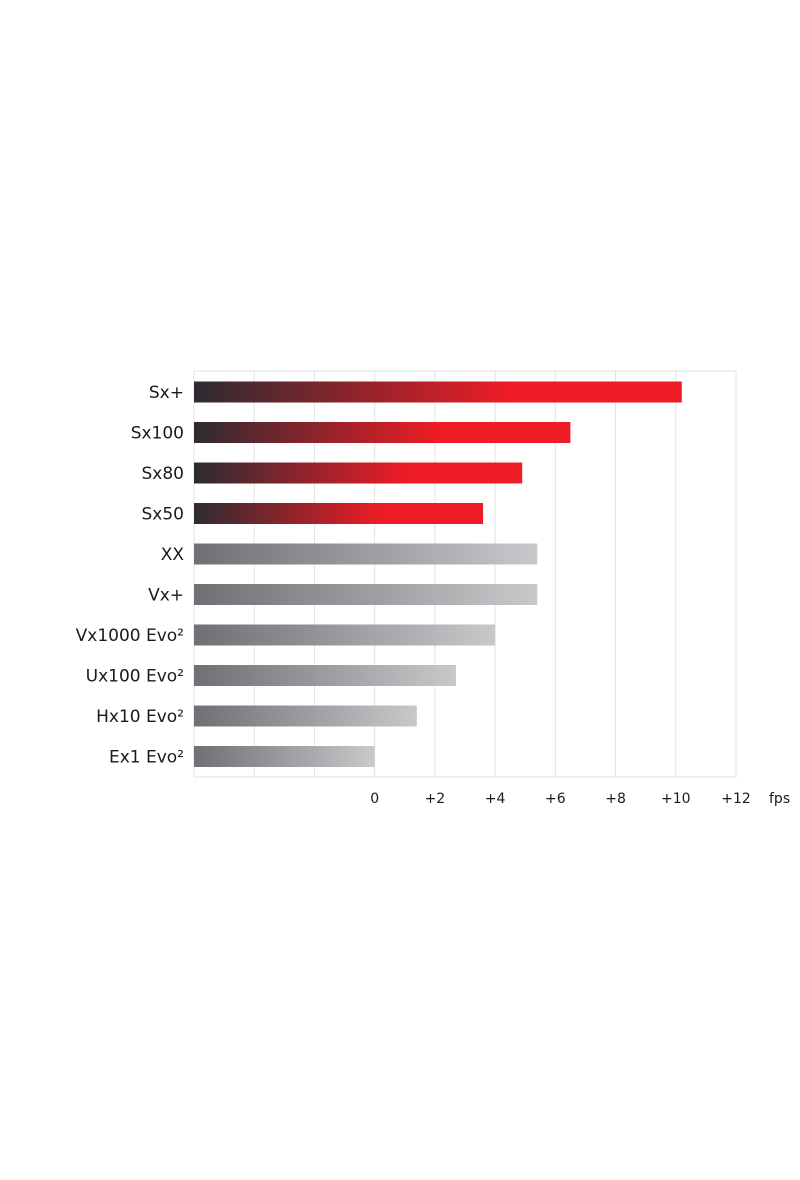 This screenshot has height=1180, width=800. Describe the element at coordinates (130, 636) in the screenshot. I see `category-label: Vx1000 Evo²` at that location.